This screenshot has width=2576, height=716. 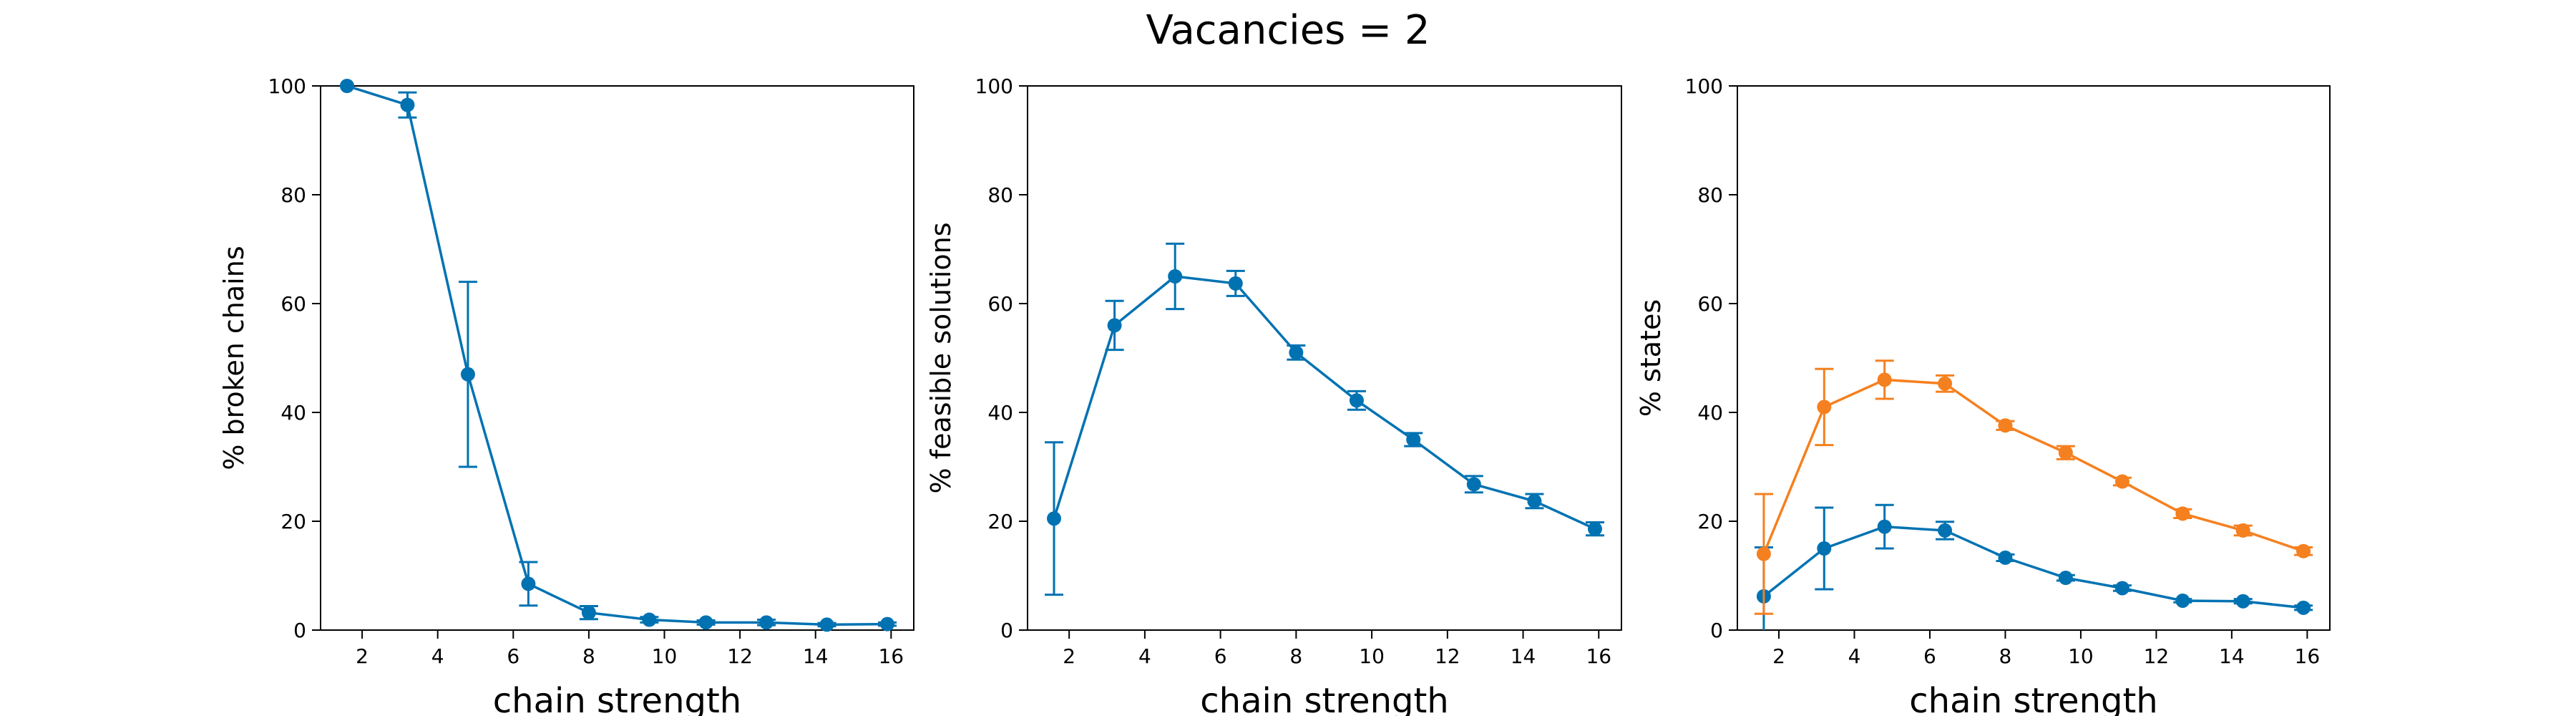 I want to click on figure-title: Vacancies = 2, so click(x=1288, y=30).